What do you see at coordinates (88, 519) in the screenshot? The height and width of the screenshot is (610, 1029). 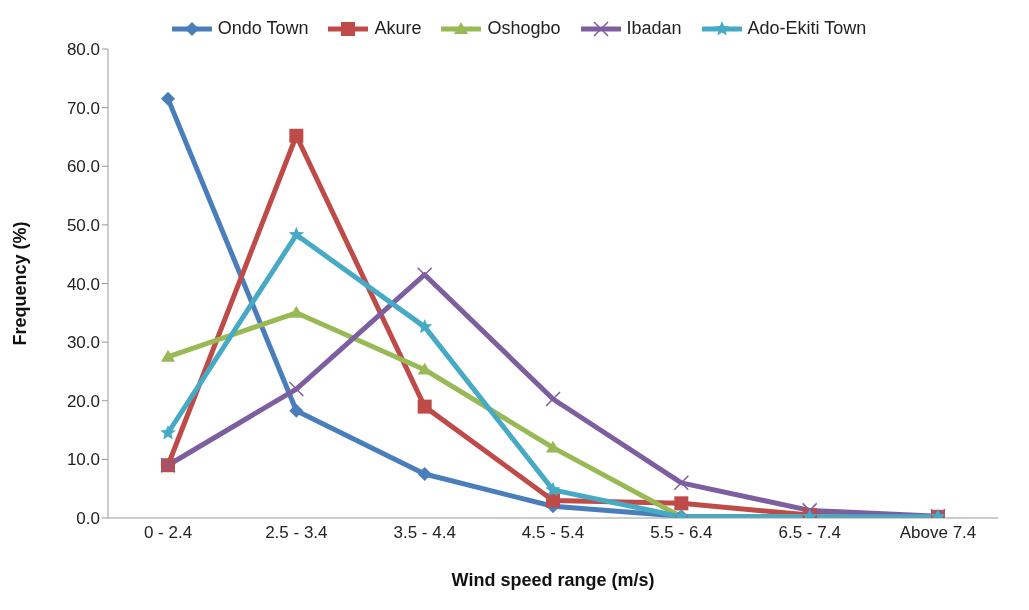 I see `y-tick-label: 0.0` at bounding box center [88, 519].